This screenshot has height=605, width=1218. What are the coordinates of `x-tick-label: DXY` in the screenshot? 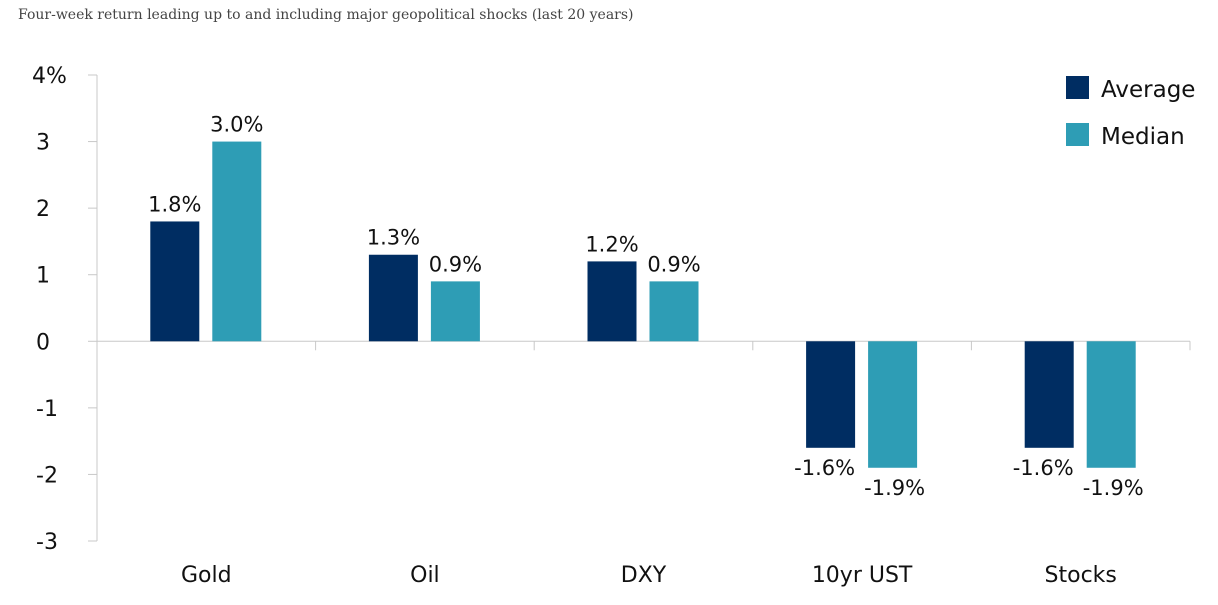 It's located at (644, 575).